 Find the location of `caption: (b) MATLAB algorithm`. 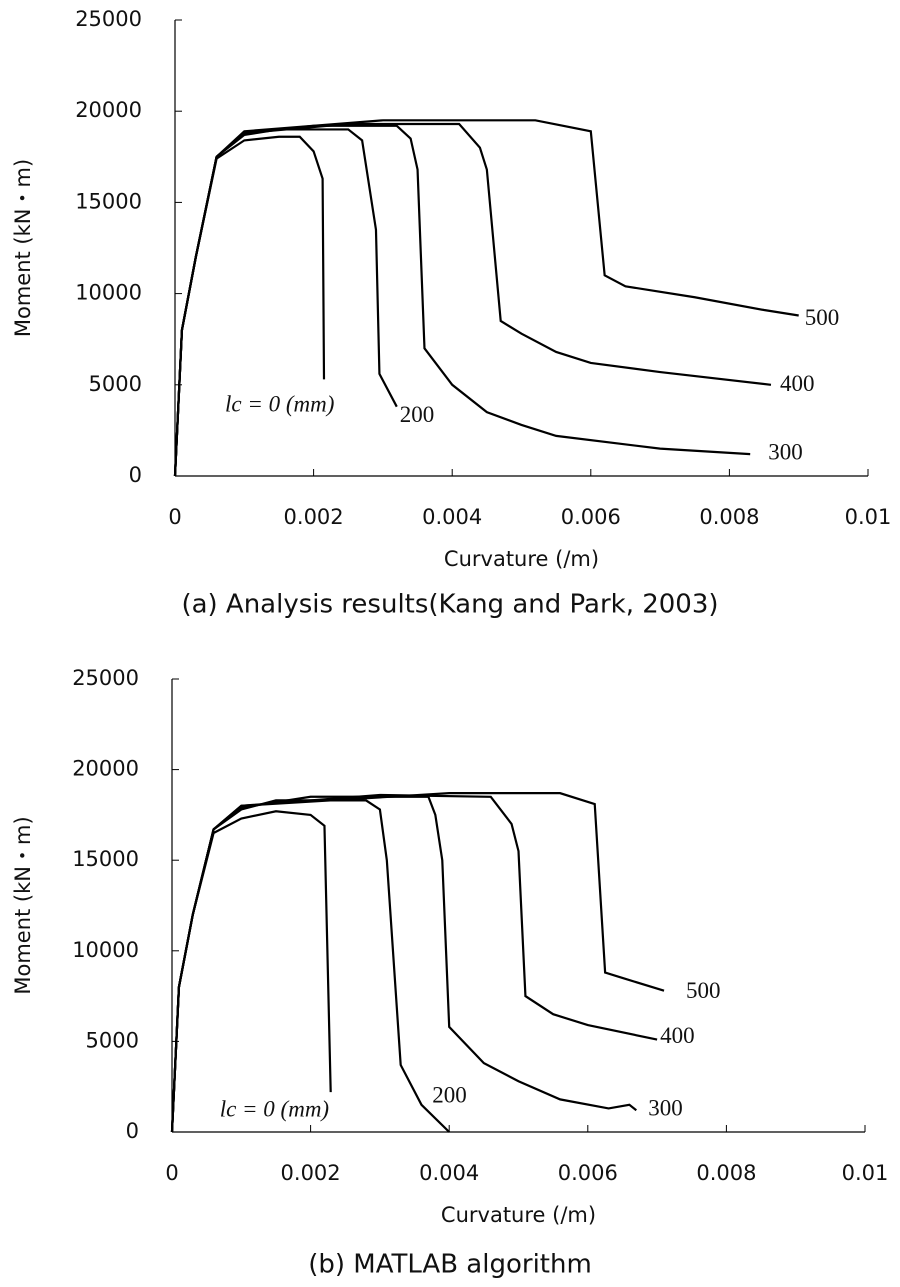

caption: (b) MATLAB algorithm is located at coordinates (450, 1265).